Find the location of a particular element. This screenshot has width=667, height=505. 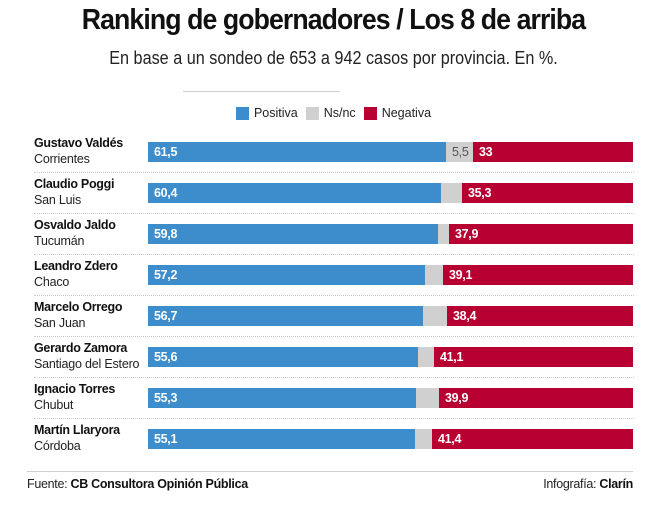

stacked-bar: 57,2 39,1 is located at coordinates (390, 275).